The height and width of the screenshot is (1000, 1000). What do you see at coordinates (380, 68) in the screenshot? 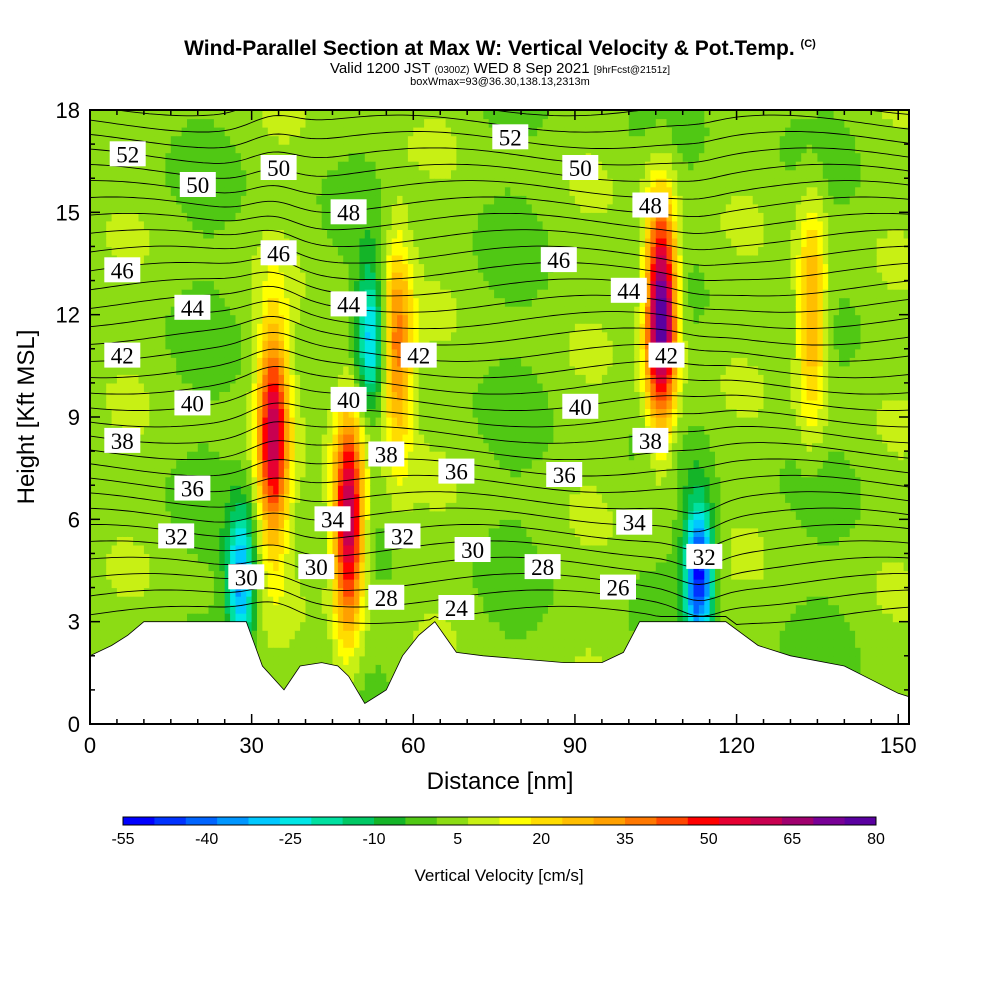
I see `valid-prefix: Valid 1200 JST` at bounding box center [380, 68].